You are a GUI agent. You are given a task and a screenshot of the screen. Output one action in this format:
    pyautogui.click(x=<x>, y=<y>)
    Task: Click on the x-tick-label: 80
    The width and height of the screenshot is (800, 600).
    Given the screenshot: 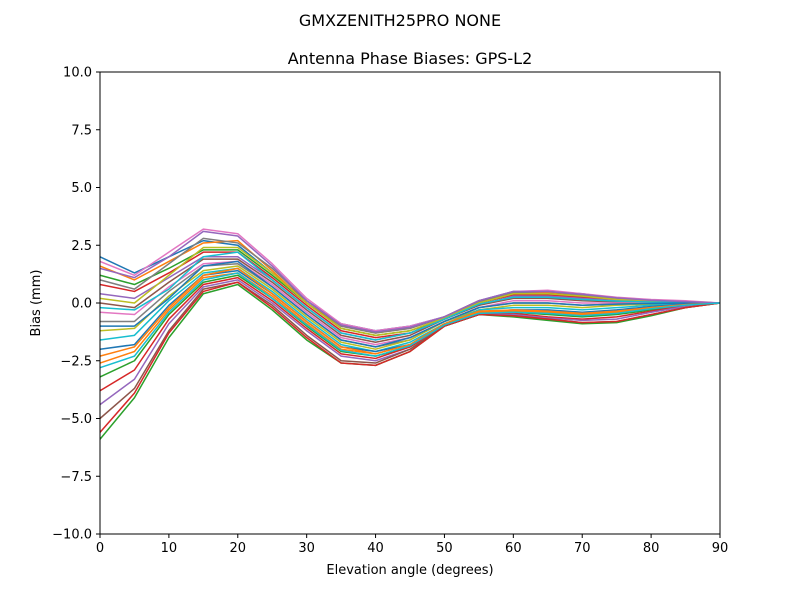 What is the action you would take?
    pyautogui.click(x=651, y=548)
    